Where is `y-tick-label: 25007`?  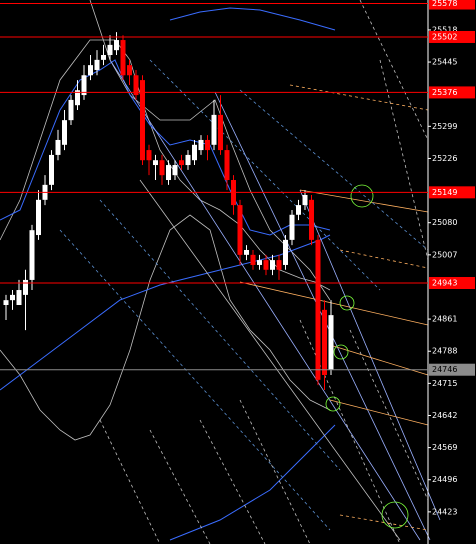 y-tick-label: 25007 is located at coordinates (444, 254).